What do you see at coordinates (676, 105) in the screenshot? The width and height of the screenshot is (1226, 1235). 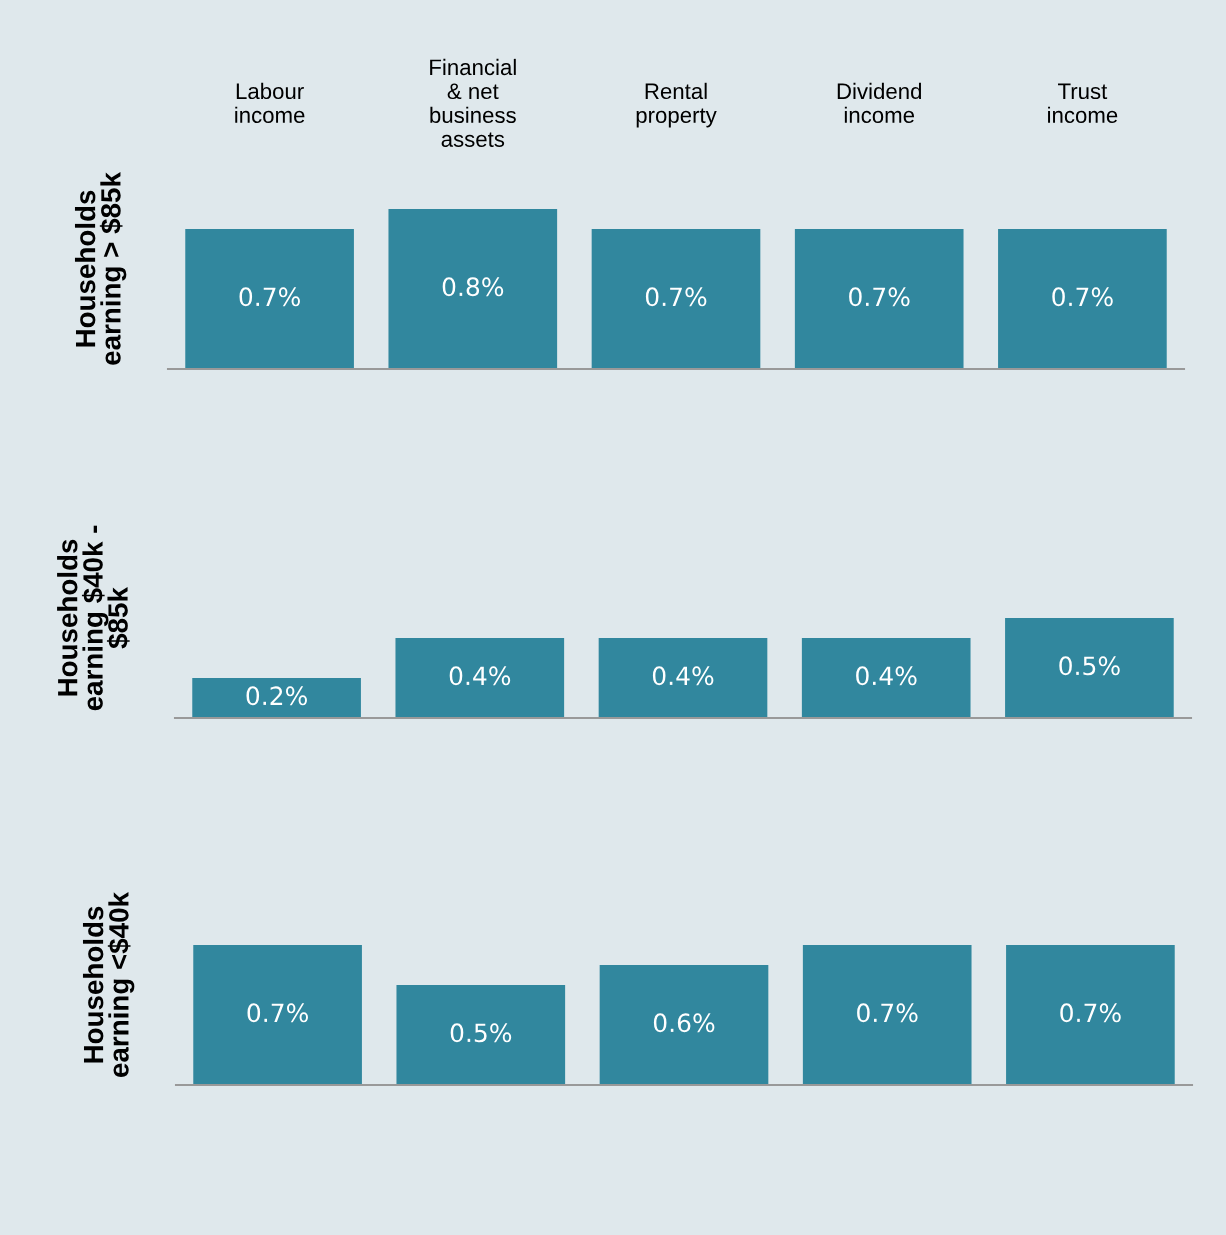 I see `x-tick-label: Rental property` at bounding box center [676, 105].